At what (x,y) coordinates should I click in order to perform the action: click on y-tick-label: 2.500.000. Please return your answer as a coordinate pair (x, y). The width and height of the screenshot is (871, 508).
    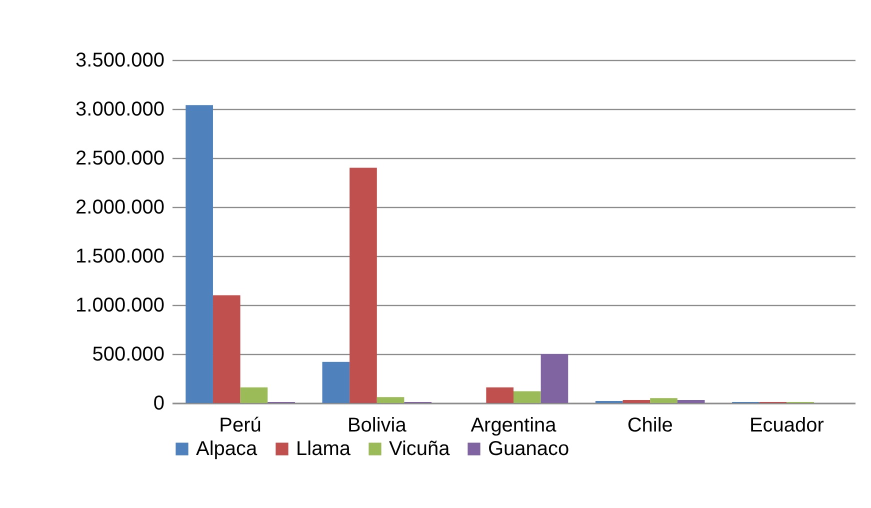
    Looking at the image, I should click on (120, 159).